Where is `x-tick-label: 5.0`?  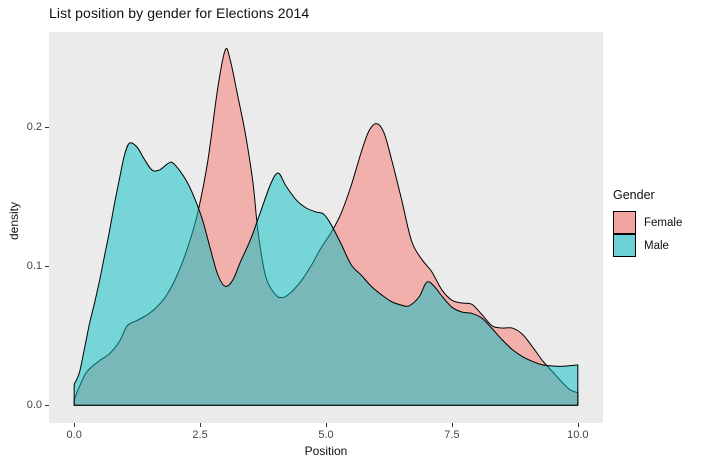 x-tick-label: 5.0 is located at coordinates (326, 435).